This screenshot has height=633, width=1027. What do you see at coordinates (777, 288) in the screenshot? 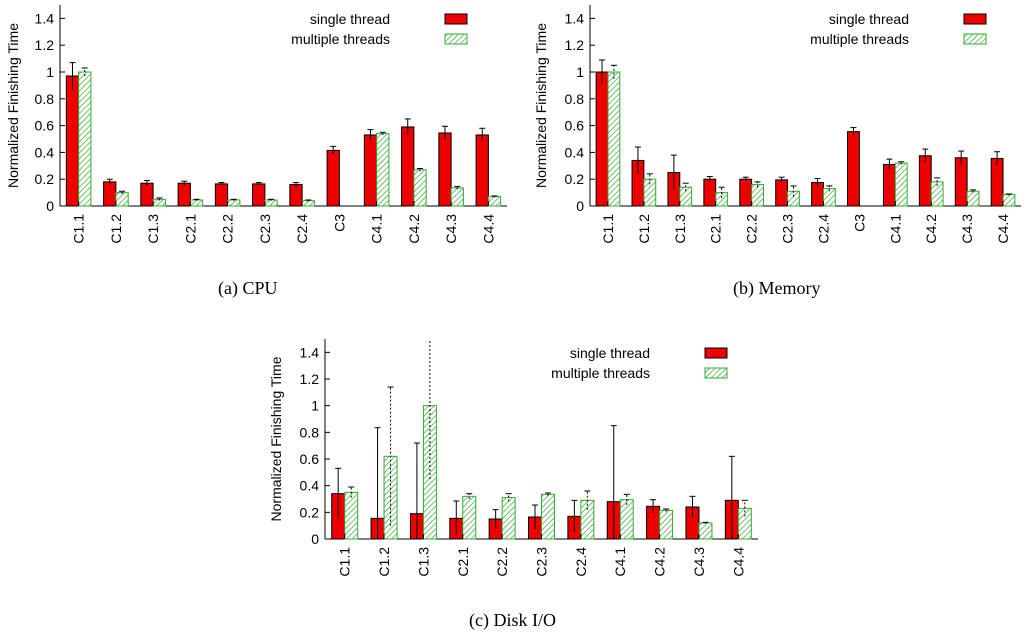
I see `caption-memory: (b) Memory` at bounding box center [777, 288].